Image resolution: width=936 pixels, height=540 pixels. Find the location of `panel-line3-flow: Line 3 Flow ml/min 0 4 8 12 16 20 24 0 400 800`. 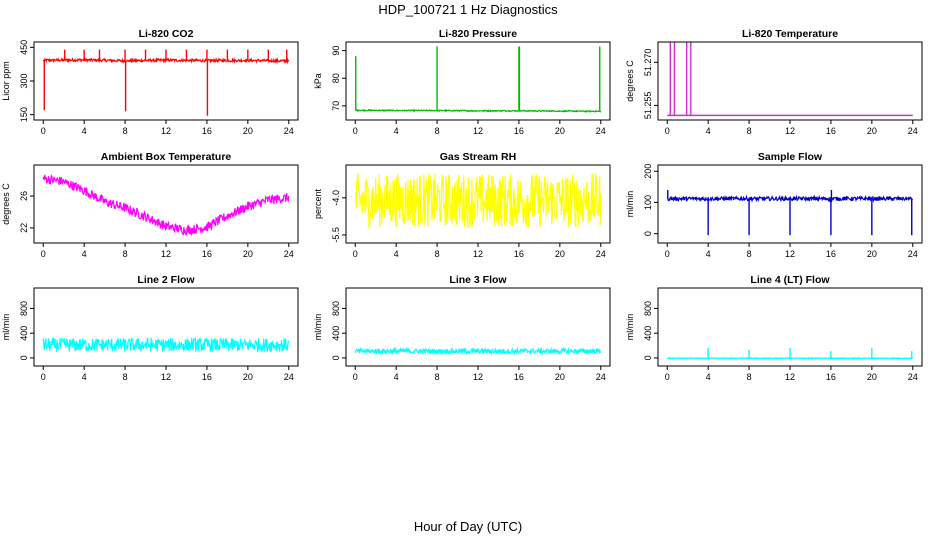

panel-line3-flow: Line 3 Flow ml/min 0 4 8 12 16 20 24 0 400 800 is located at coordinates (462, 328).